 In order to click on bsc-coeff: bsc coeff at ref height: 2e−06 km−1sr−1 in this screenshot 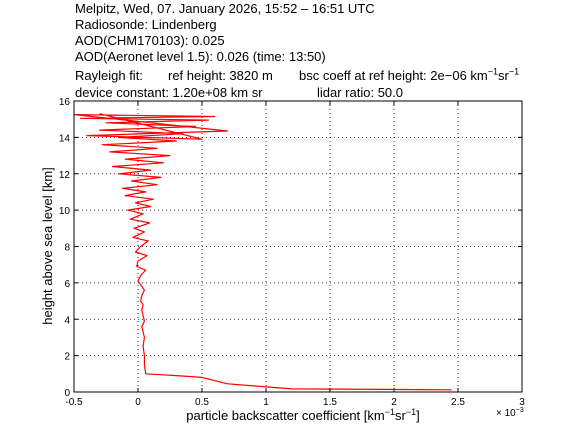, I will do `click(409, 74)`.